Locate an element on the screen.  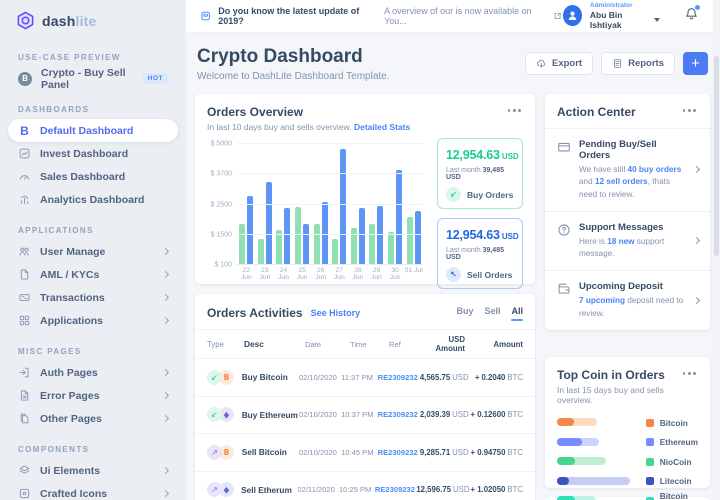
x-axis-label: 30 Jun is located at coordinates (395, 274).